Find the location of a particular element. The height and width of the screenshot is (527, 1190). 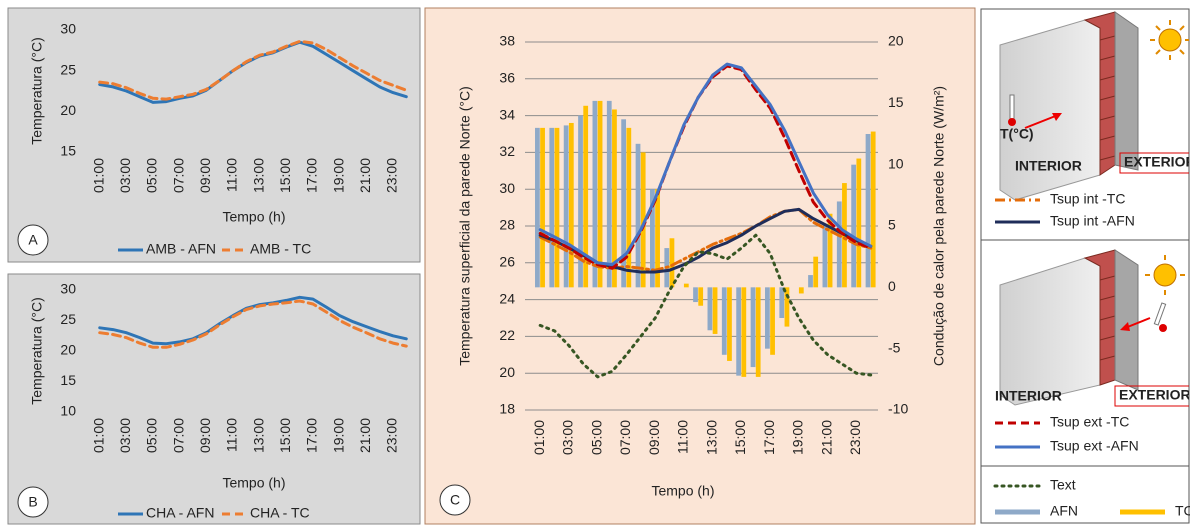

sensor-label: T(°C) is located at coordinates (1017, 134).